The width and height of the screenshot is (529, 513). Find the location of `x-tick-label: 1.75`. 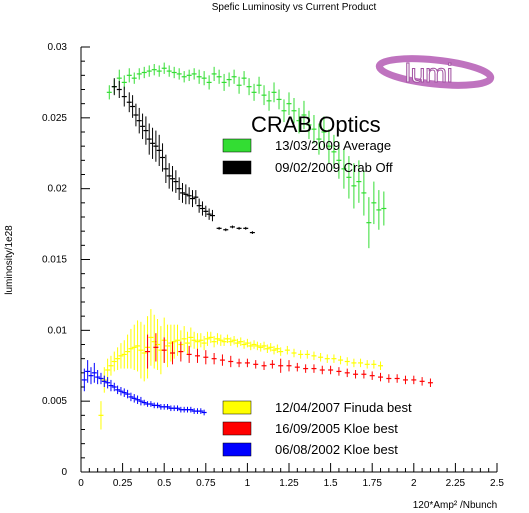

x-tick-label: 1.75 is located at coordinates (372, 483).